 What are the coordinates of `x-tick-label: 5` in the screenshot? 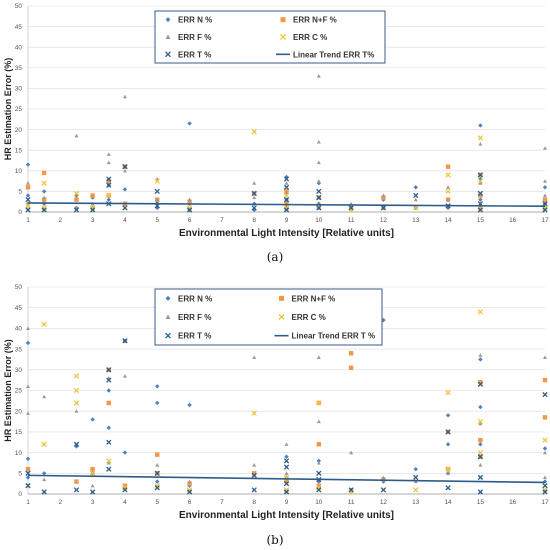 It's located at (157, 220).